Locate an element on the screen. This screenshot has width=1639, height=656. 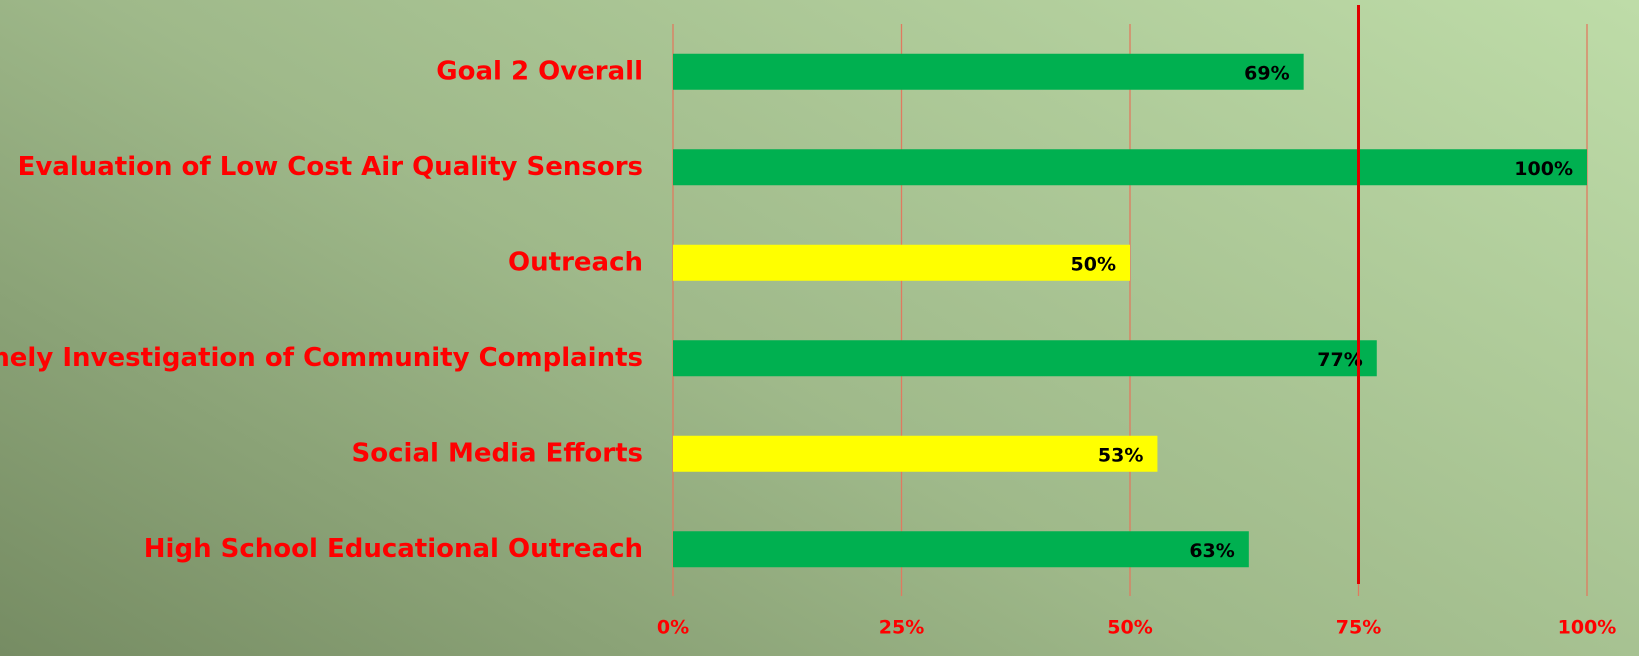
data-label: 100% is located at coordinates (1543, 169).